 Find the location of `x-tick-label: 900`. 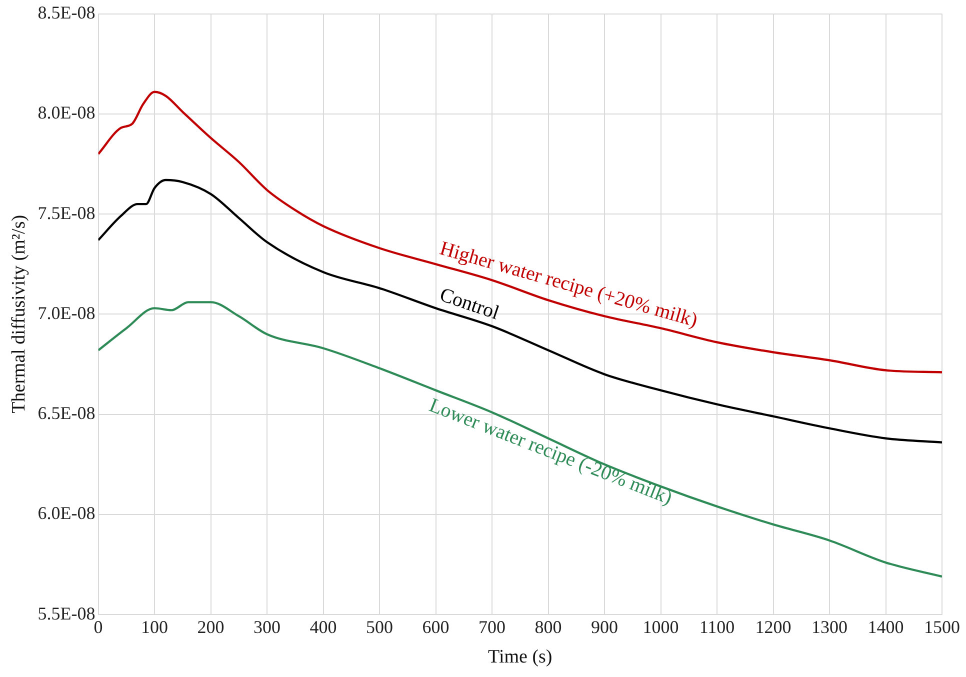

x-tick-label: 900 is located at coordinates (604, 627).